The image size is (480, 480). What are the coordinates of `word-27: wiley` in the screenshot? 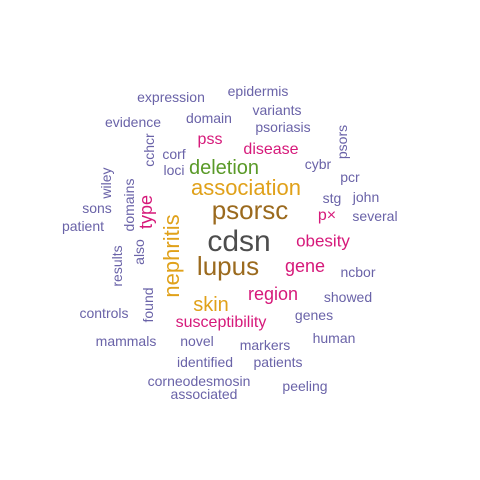 It's located at (106, 183).